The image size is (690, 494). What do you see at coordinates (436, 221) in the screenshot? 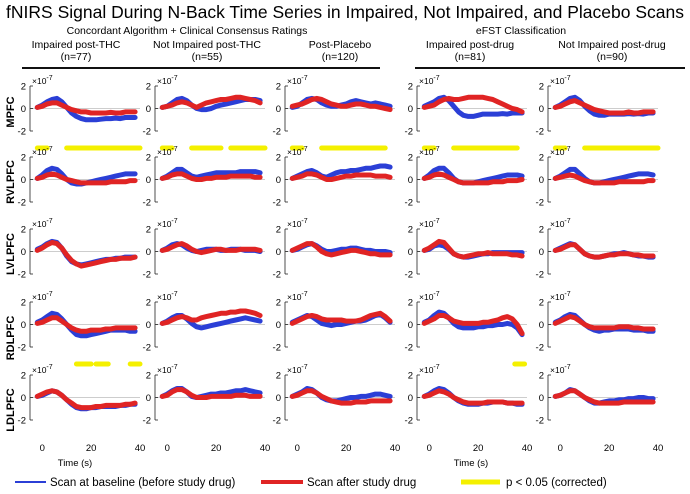
I see `y-exponent-power-lvlpfc-c4: -7` at bounding box center [436, 221].